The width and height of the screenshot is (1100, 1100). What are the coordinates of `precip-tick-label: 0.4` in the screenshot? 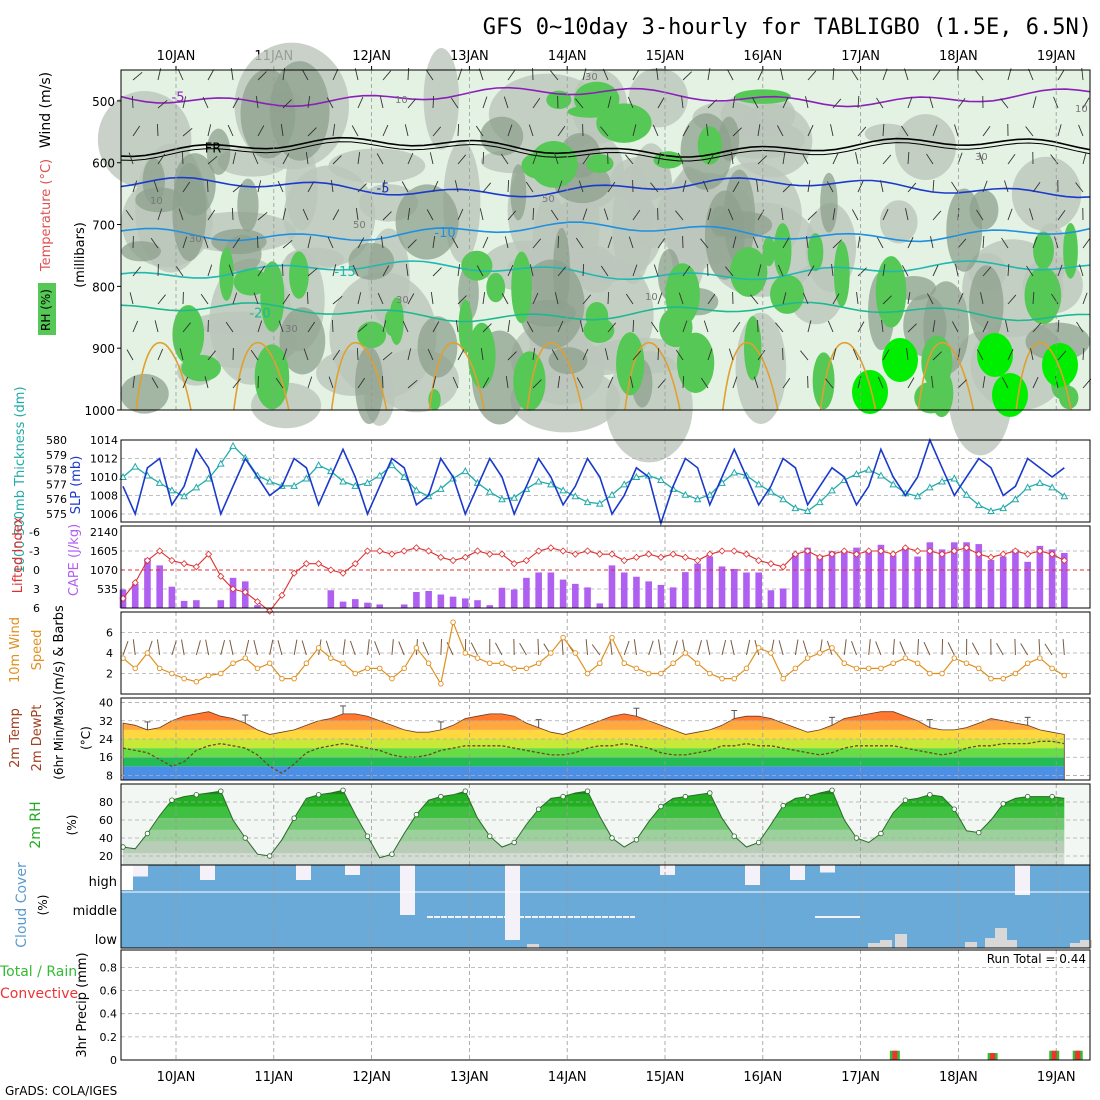 It's located at (109, 1014).